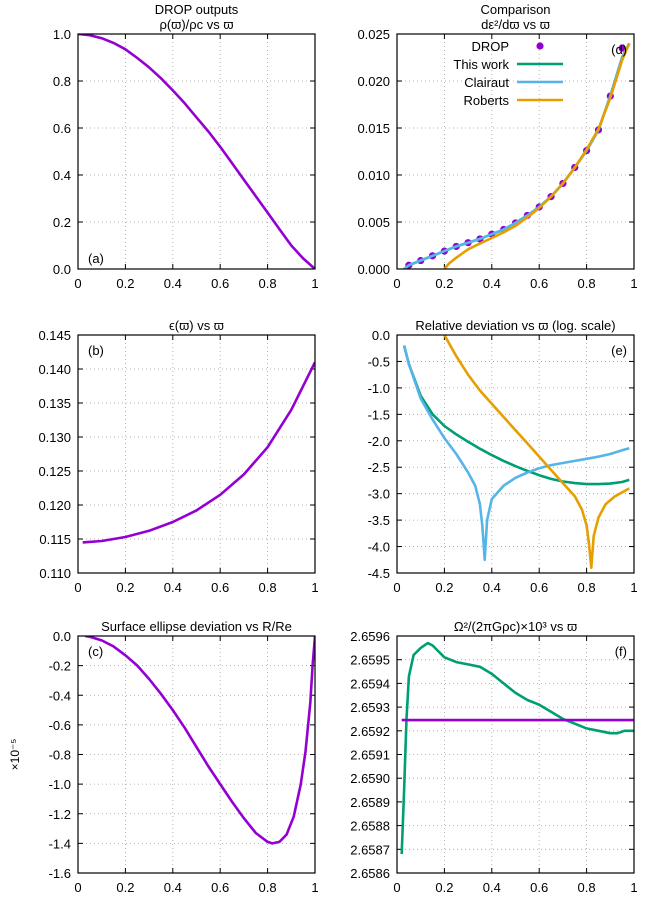  Describe the element at coordinates (540, 46) in the screenshot. I see `legend-marker` at that location.